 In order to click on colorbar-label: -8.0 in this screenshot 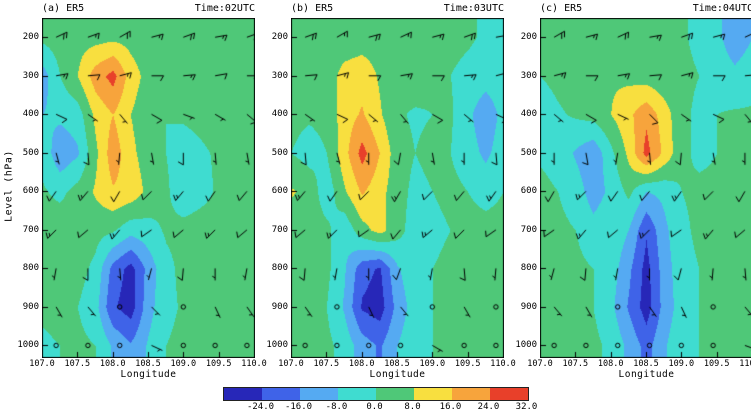, I will do `click(336, 407)`.